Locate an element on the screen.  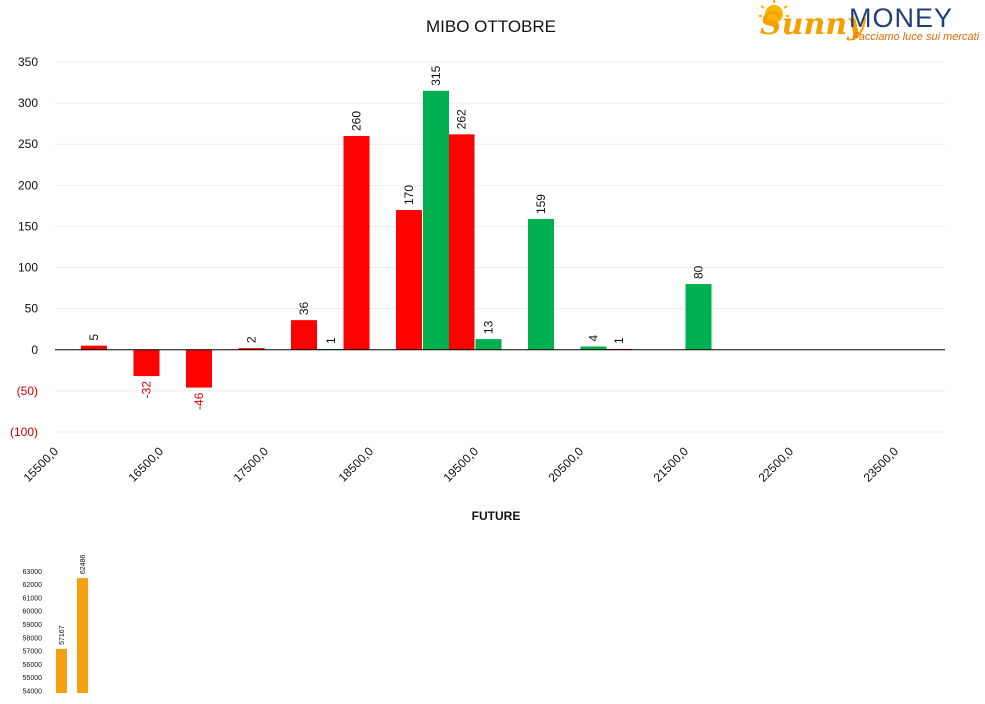
future-bar-value-label: 57167 is located at coordinates (62, 635).